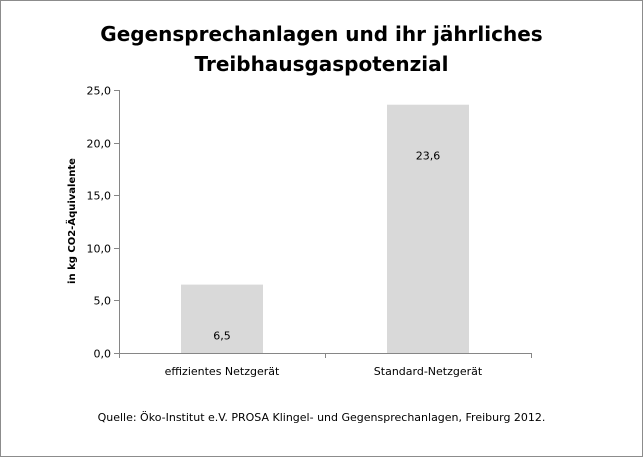 The image size is (643, 457). What do you see at coordinates (99, 249) in the screenshot?
I see `y-tick-label: 10,0` at bounding box center [99, 249].